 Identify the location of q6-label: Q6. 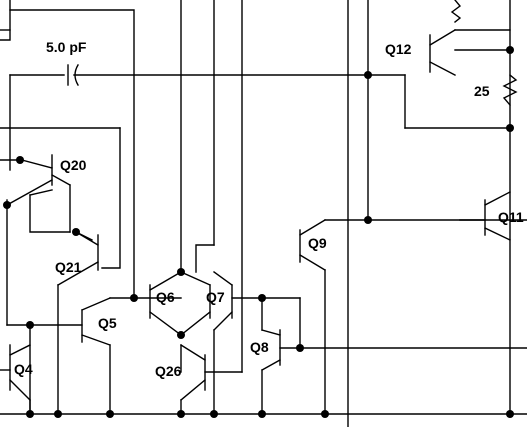
(165, 297).